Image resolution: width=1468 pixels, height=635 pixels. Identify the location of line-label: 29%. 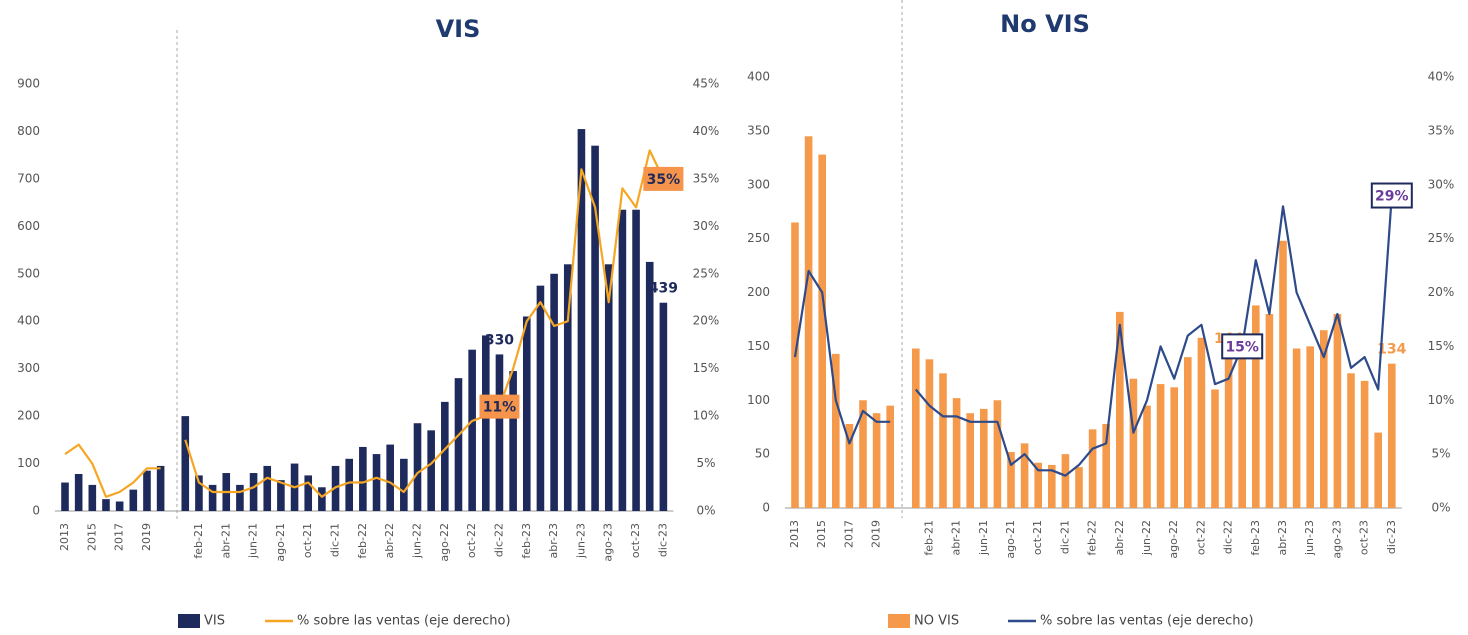
(1392, 197).